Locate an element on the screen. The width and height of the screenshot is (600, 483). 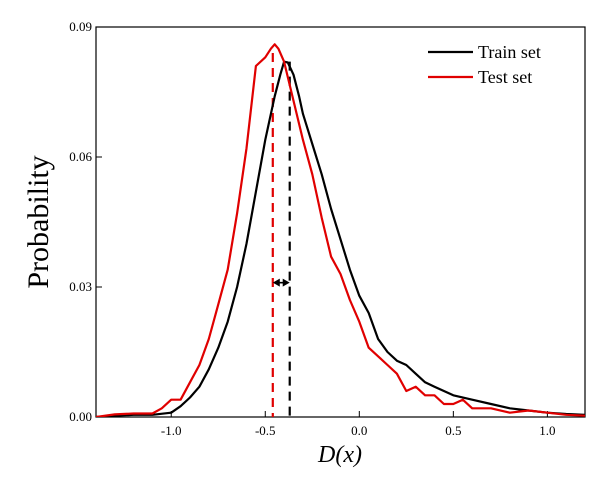
y-tick-label: 0.03 is located at coordinates (80, 286).